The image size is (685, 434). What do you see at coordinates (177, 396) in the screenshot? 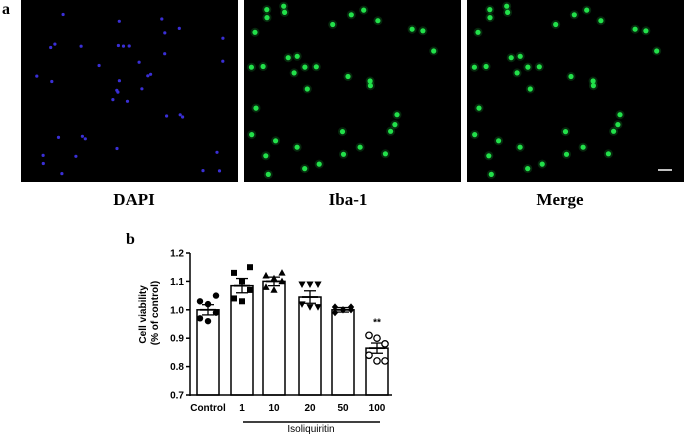
I see `y-tick-label: 0.7` at bounding box center [177, 396].